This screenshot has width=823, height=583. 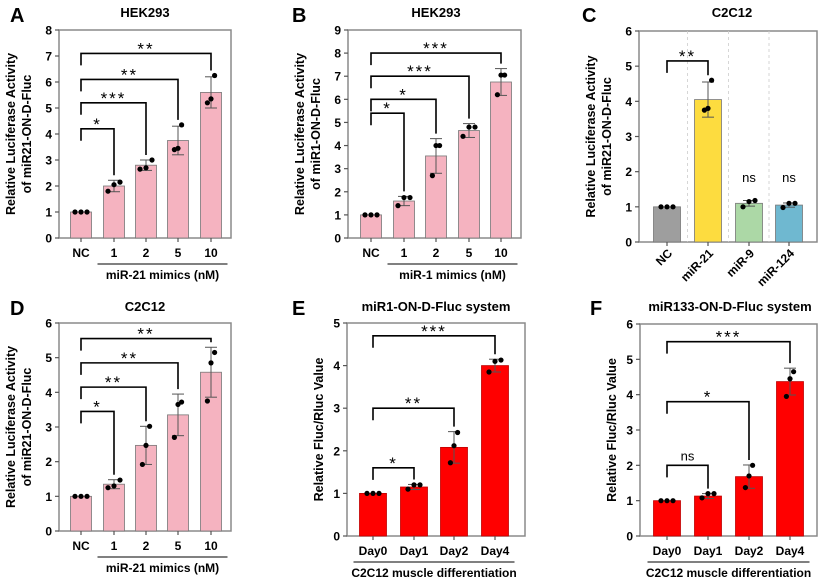 I want to click on plot-frame, so click(x=436, y=429).